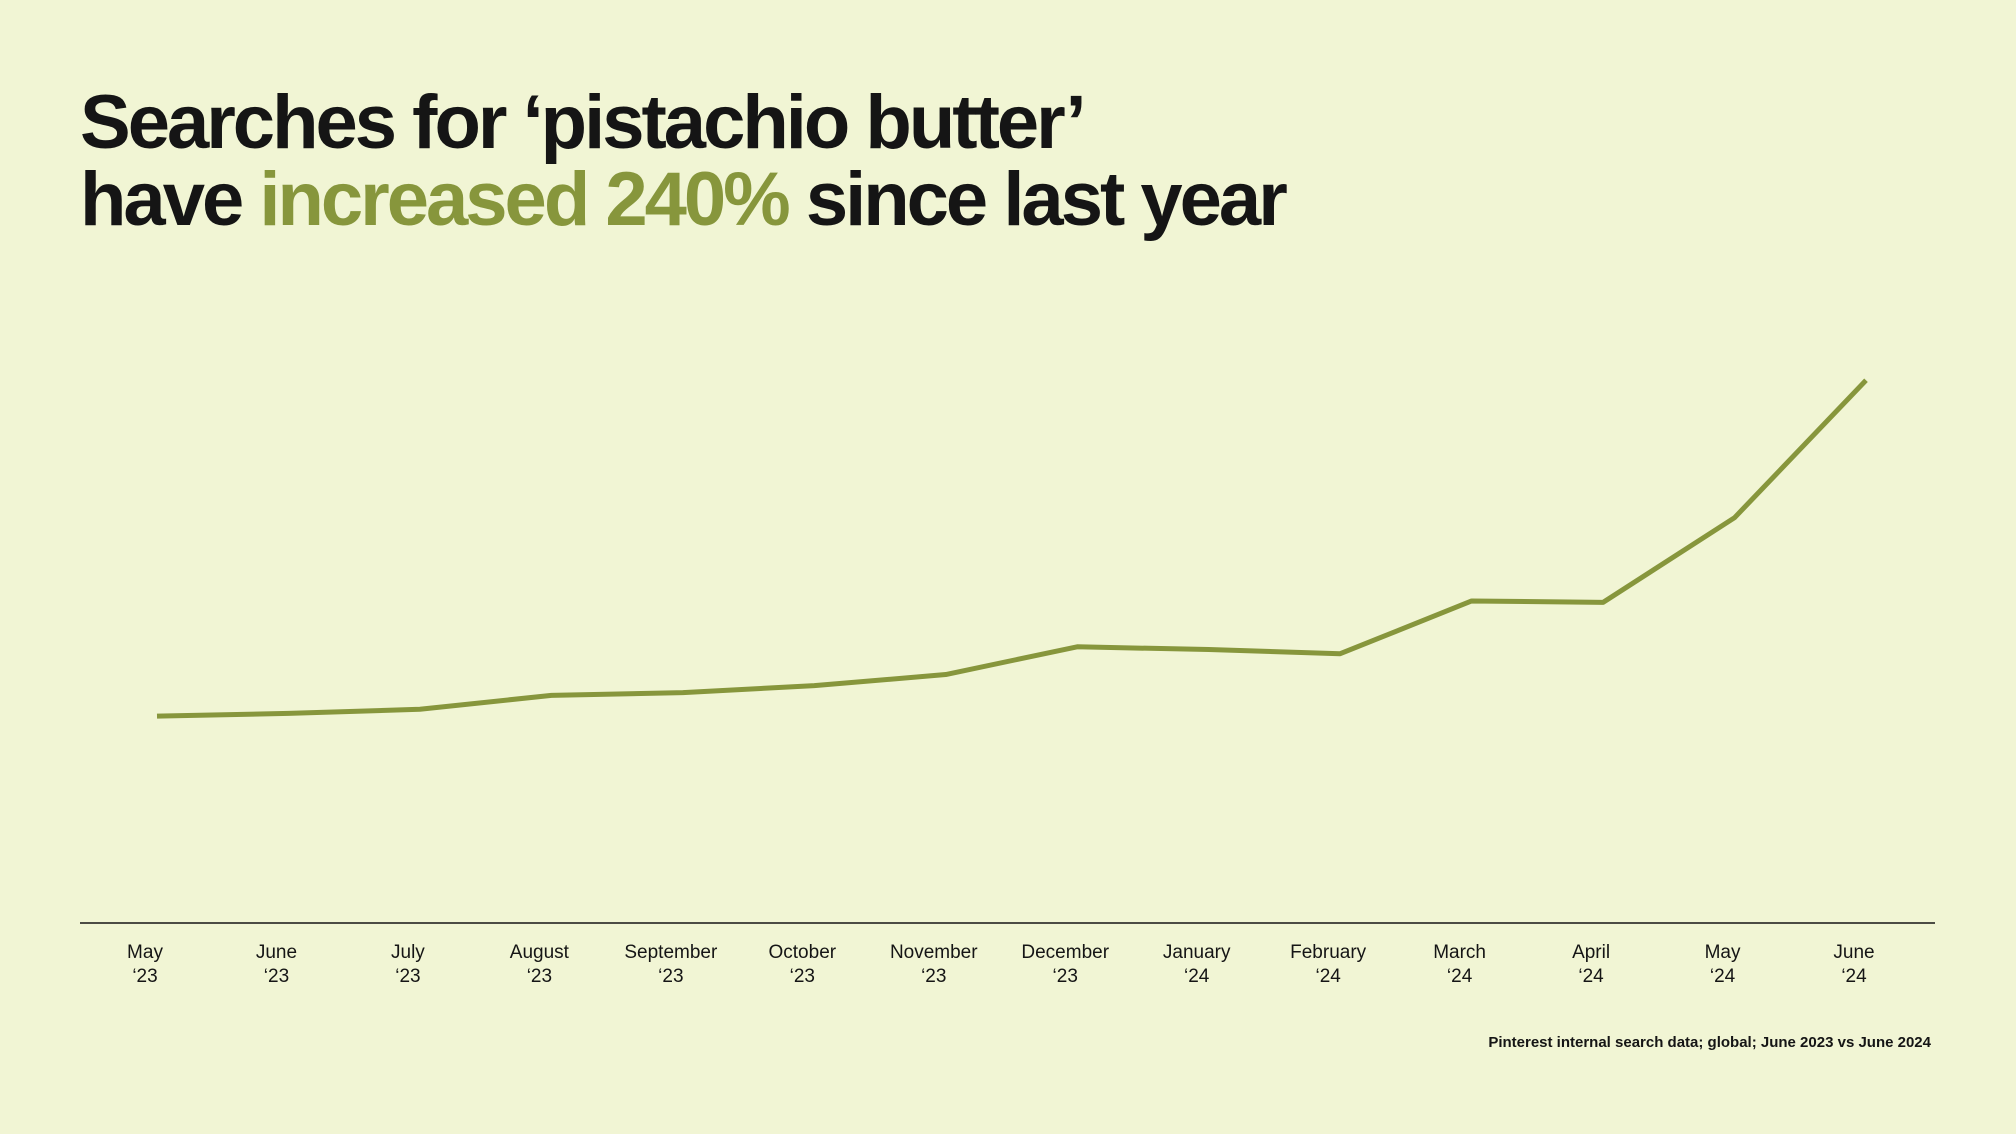 The width and height of the screenshot is (2016, 1134). Describe the element at coordinates (524, 199) in the screenshot. I see `title-highlight: increased 240%` at that location.